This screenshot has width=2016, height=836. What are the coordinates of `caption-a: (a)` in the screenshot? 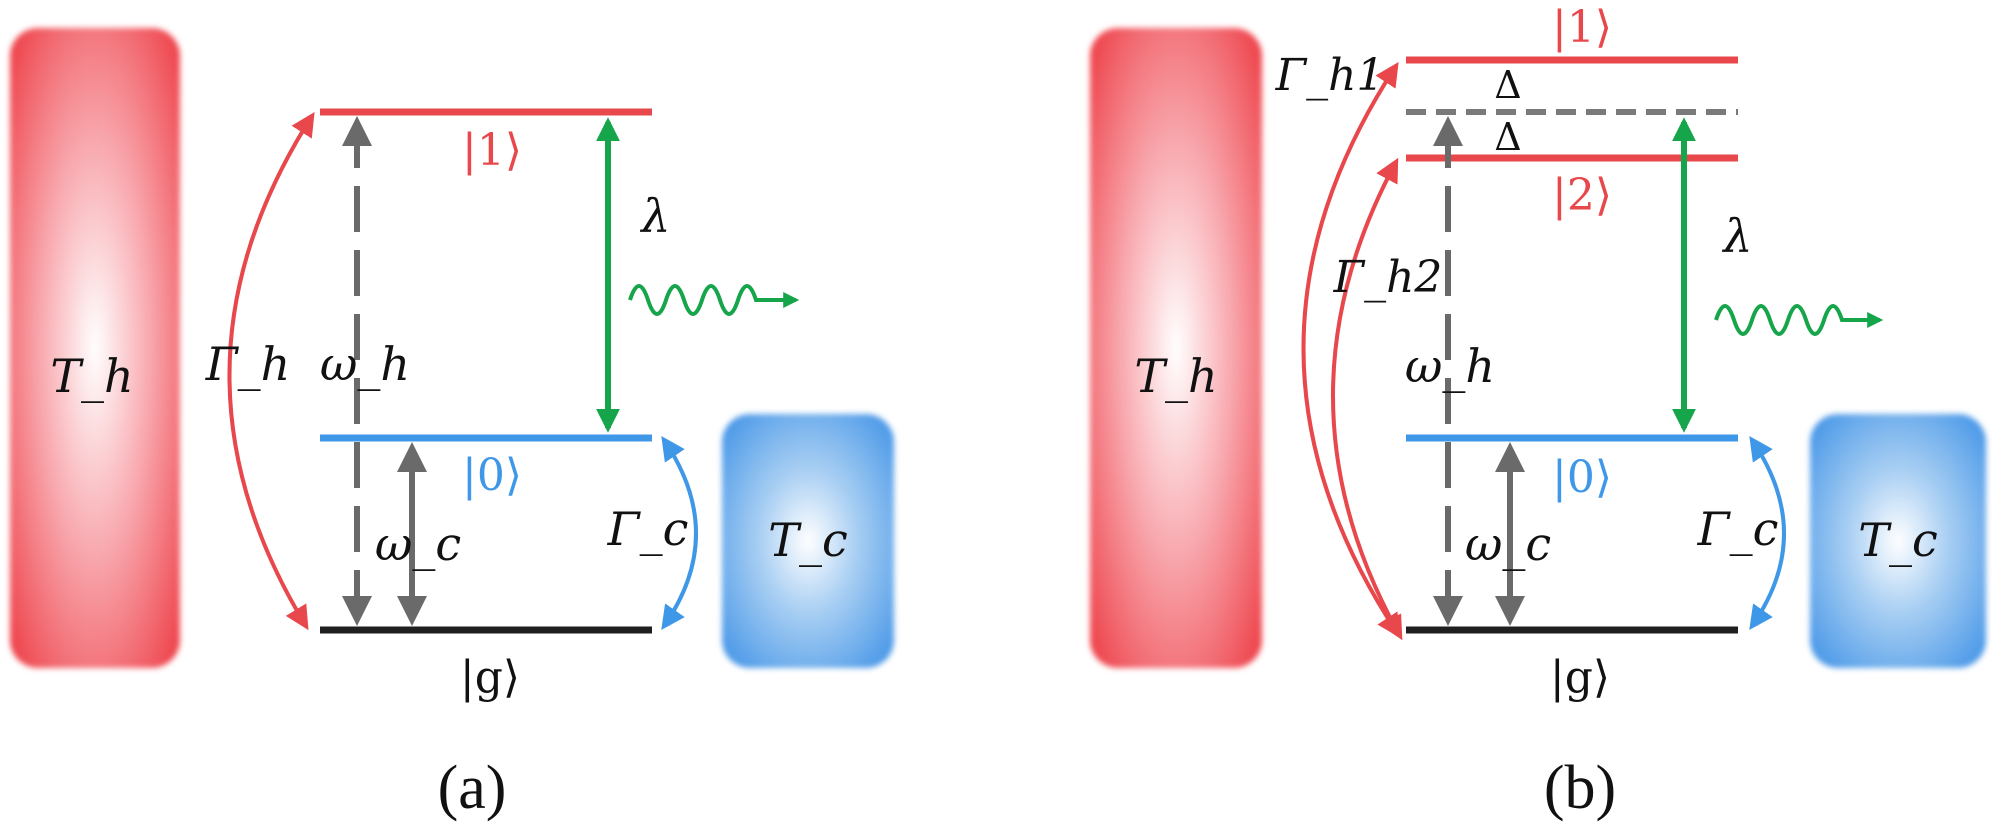 It's located at (472, 788).